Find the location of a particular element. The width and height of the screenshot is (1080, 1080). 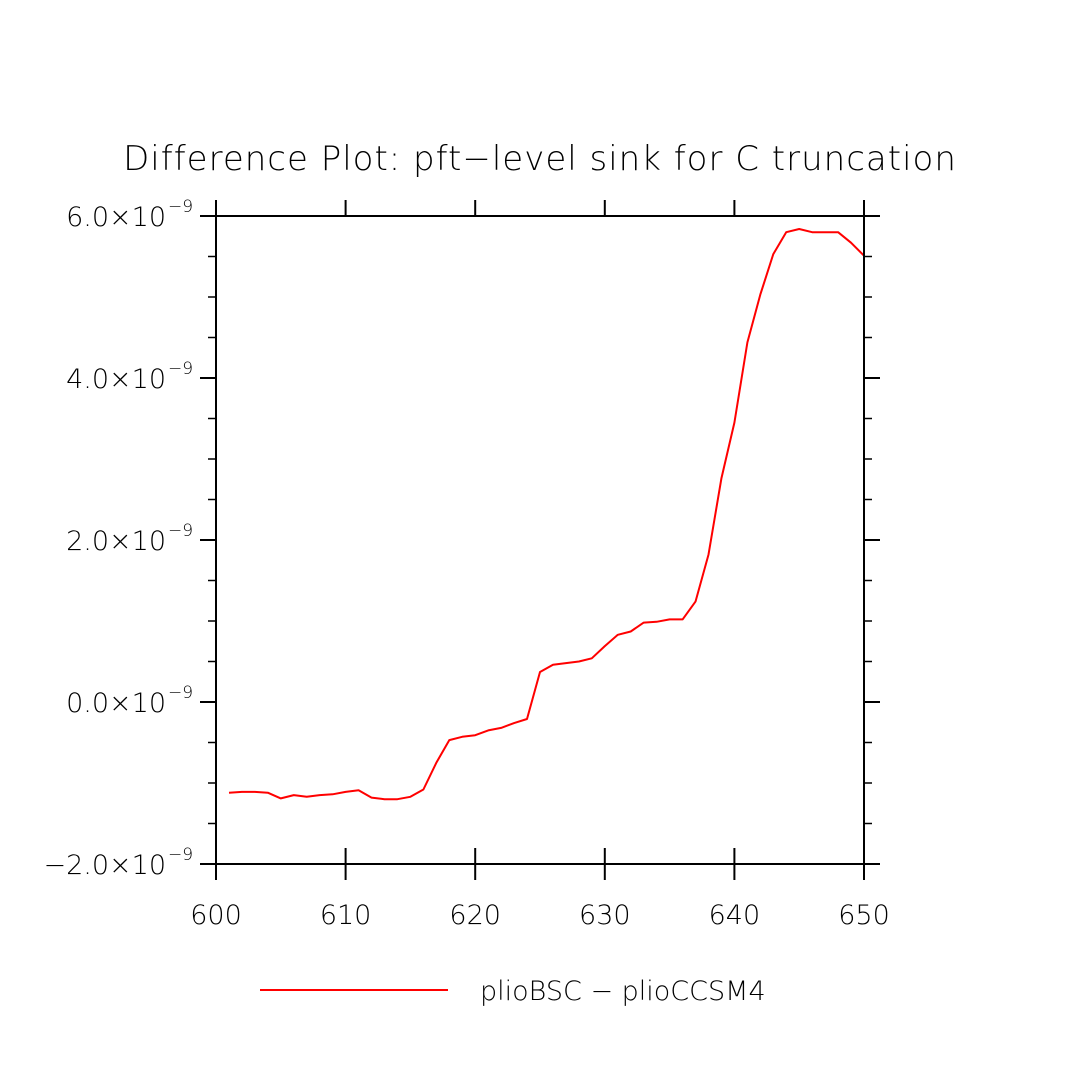

y-tick-label: 4.0×10 is located at coordinates (116, 379).